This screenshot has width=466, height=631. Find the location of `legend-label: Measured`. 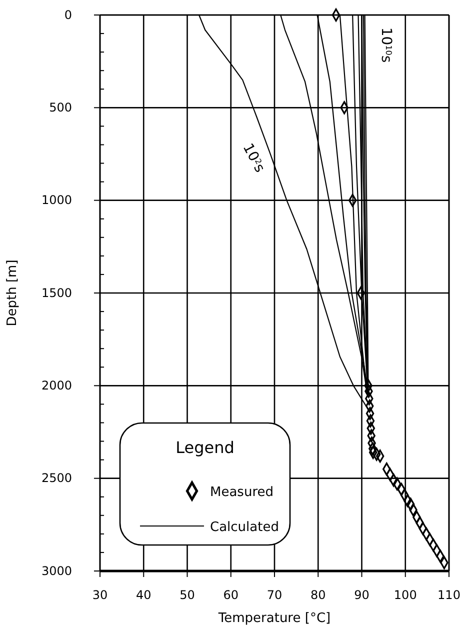

legend-label: Measured is located at coordinates (242, 492).